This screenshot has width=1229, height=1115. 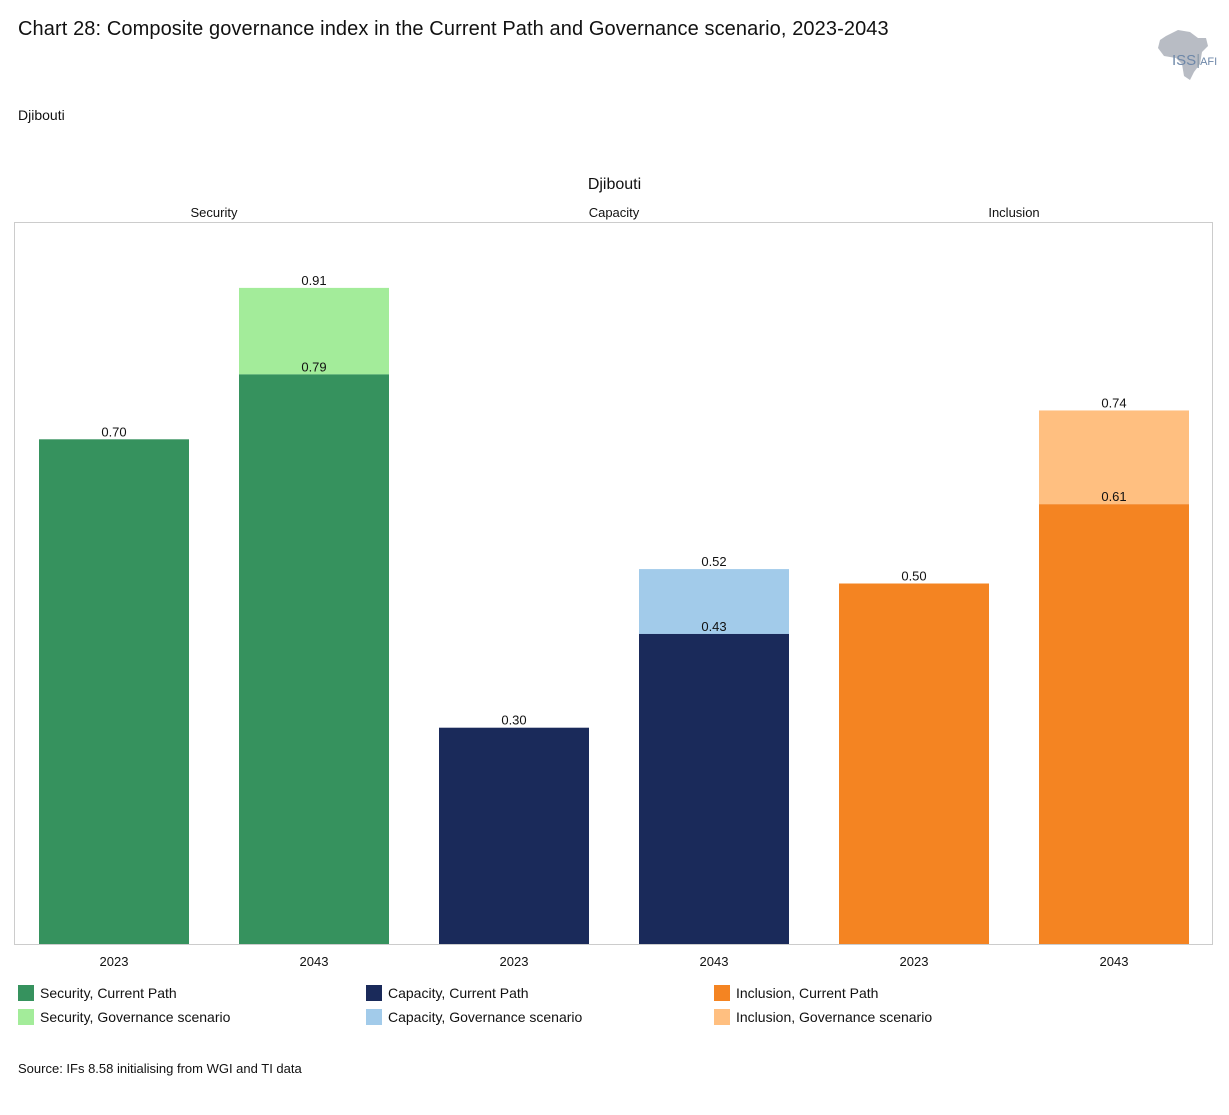 I want to click on legend-item-inclusion-current: Inclusion, Current Path, so click(x=796, y=993).